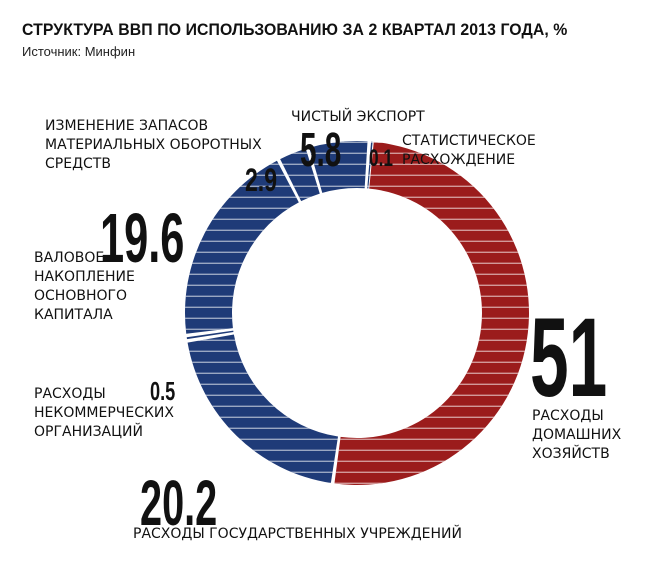  What do you see at coordinates (358, 116) in the screenshot?
I see `category-label-5-0: ЧИСТЫЙ ЭКСПОРТ` at bounding box center [358, 116].